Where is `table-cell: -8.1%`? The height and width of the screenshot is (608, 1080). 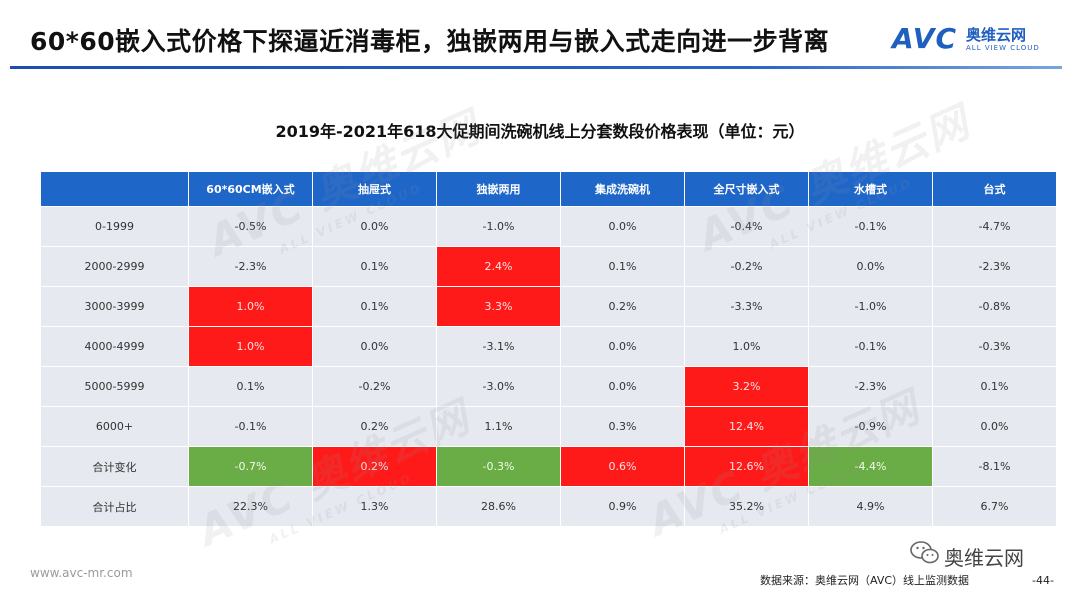
table-cell: -8.1% is located at coordinates (994, 466).